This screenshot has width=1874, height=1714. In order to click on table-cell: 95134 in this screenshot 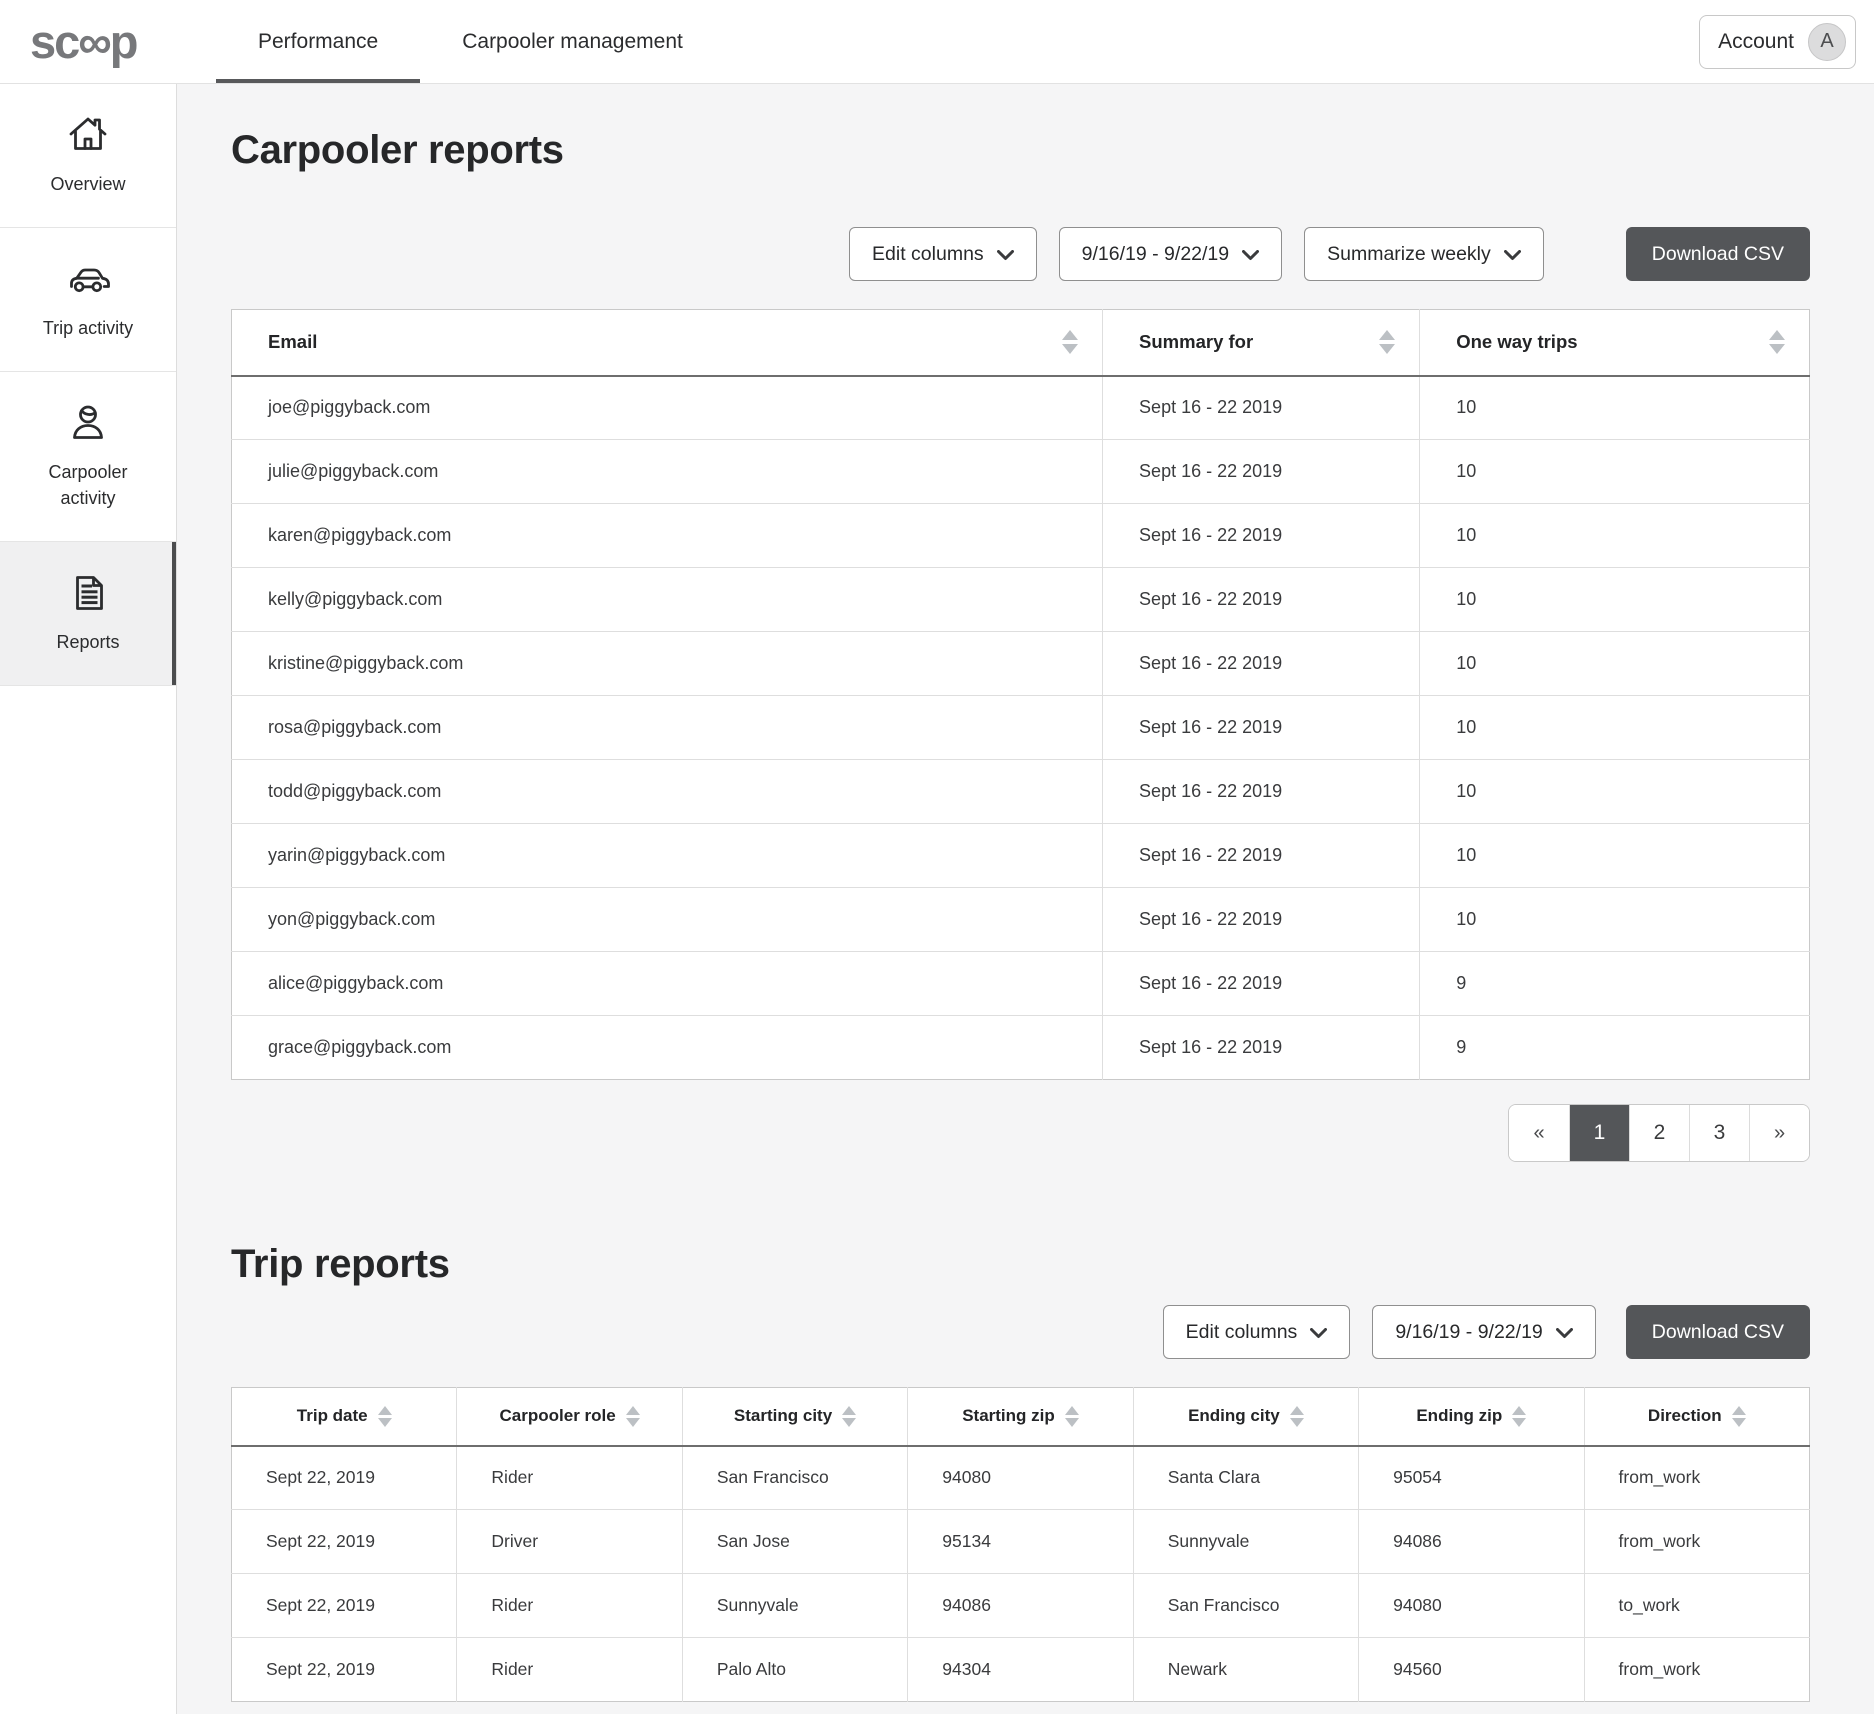, I will do `click(1020, 1541)`.